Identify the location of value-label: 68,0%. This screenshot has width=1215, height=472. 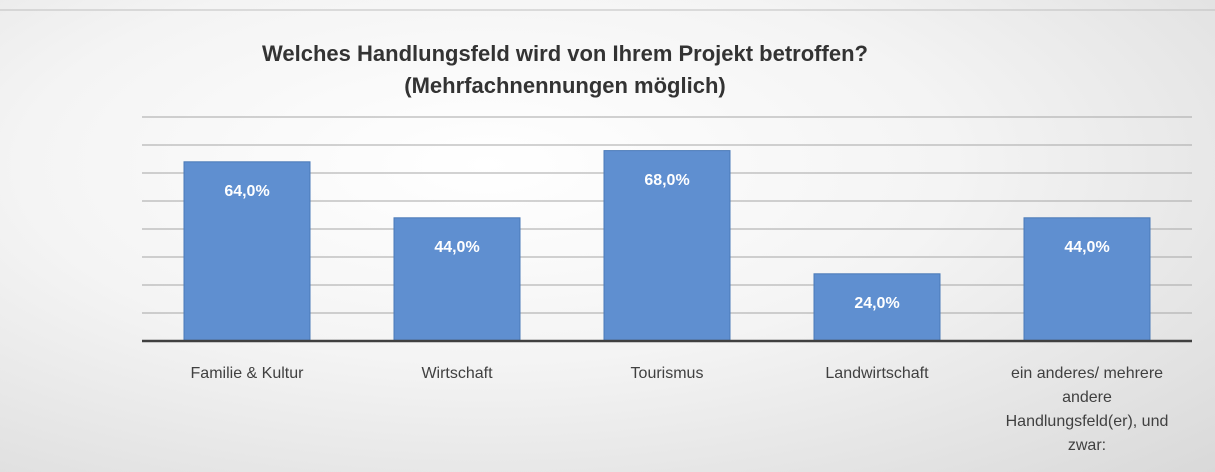
(666, 180).